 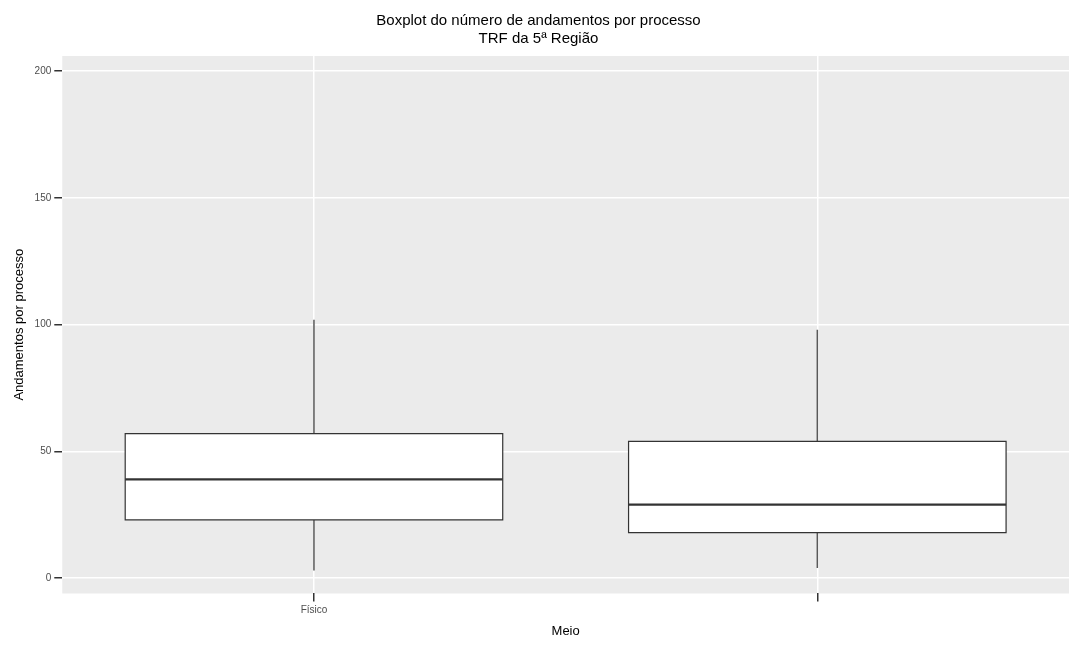 I want to click on y-tick-label: 50, so click(x=46, y=451).